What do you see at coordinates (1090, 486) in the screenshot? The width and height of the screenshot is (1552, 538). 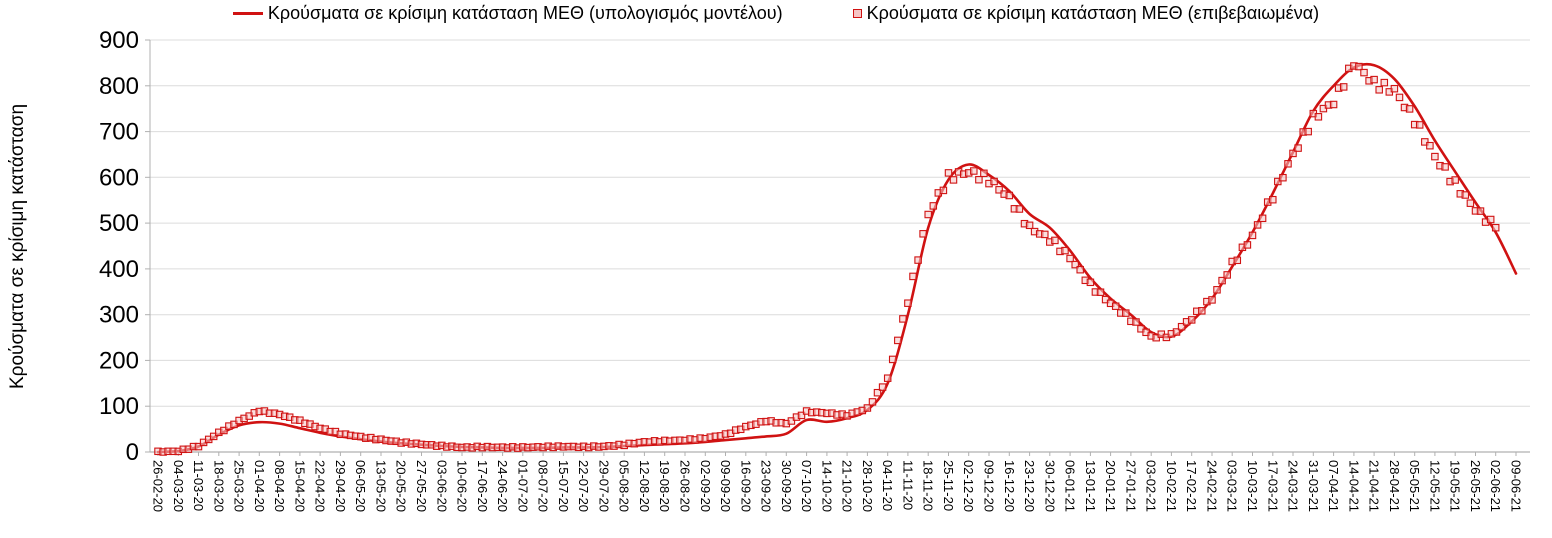 I see `x-tick-label: 13-01-21` at bounding box center [1090, 486].